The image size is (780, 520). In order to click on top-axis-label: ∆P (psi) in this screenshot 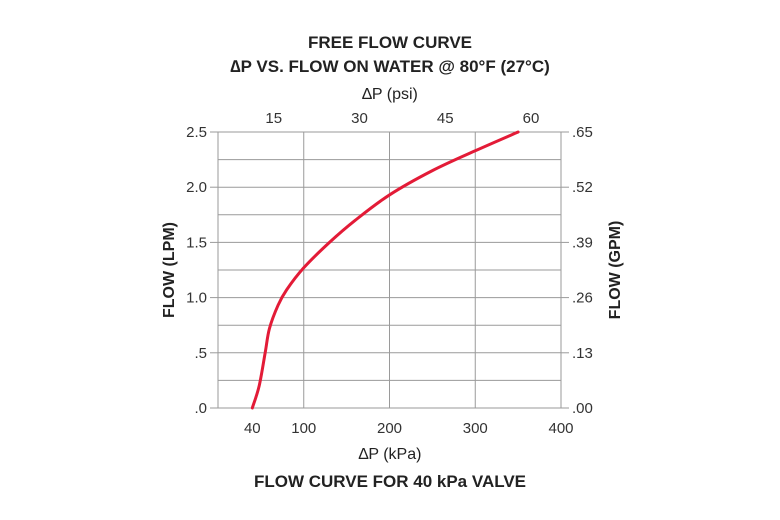, I will do `click(390, 94)`.